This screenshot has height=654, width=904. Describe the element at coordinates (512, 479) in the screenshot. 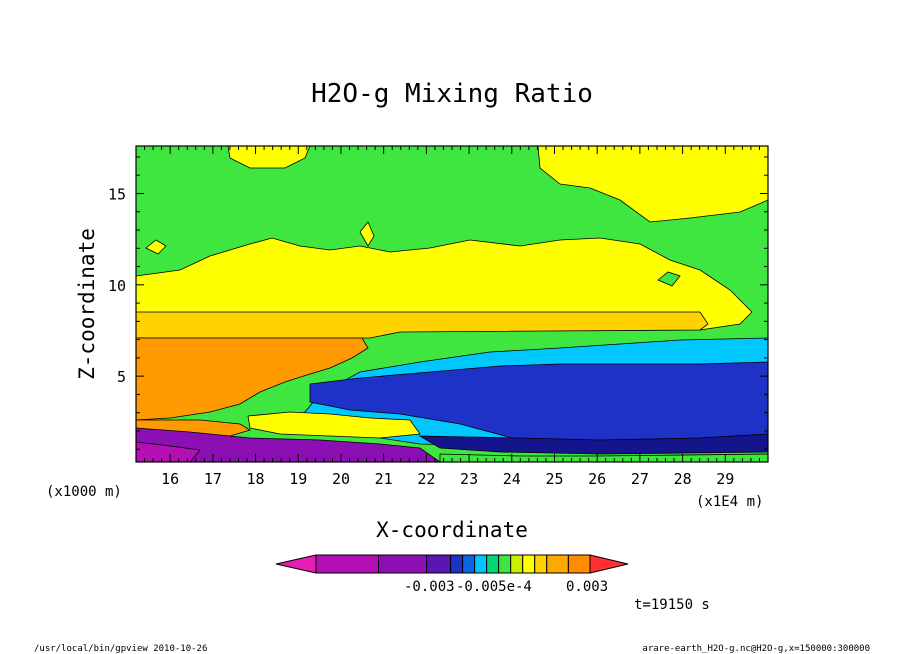

I see `x-tick-label: 24` at that location.